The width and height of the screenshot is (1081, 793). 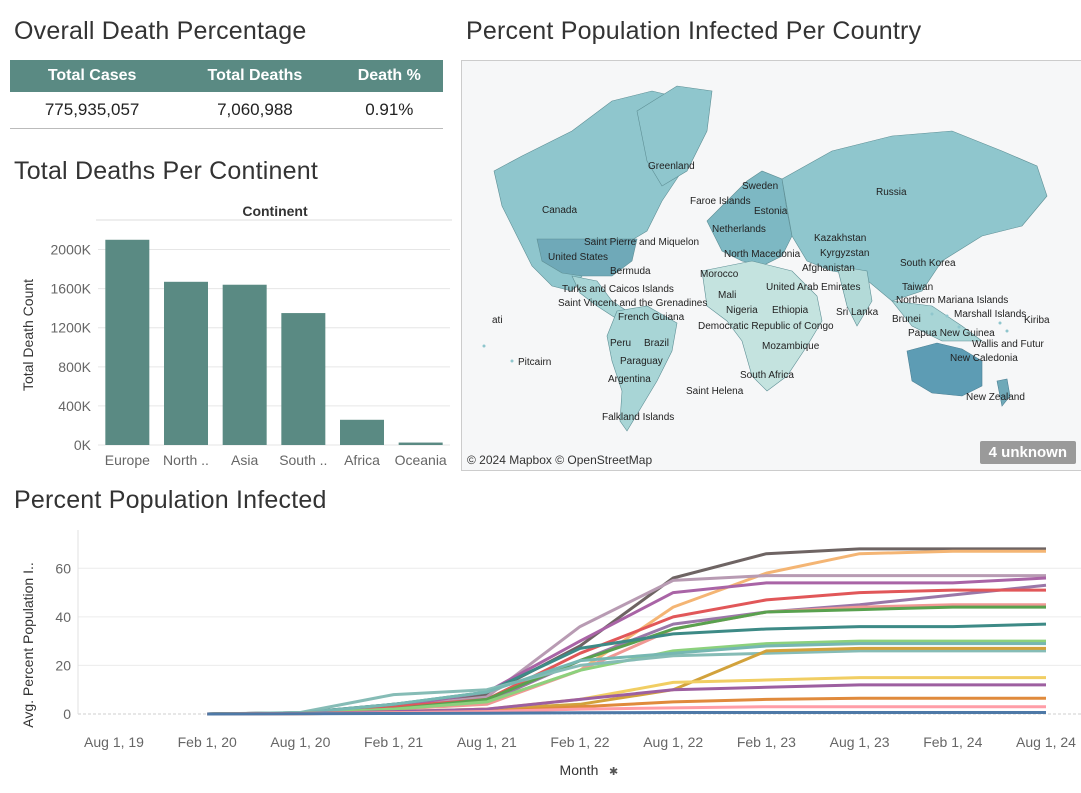 What do you see at coordinates (766, 742) in the screenshot?
I see `line-x-tick: Feb 1, 23` at bounding box center [766, 742].